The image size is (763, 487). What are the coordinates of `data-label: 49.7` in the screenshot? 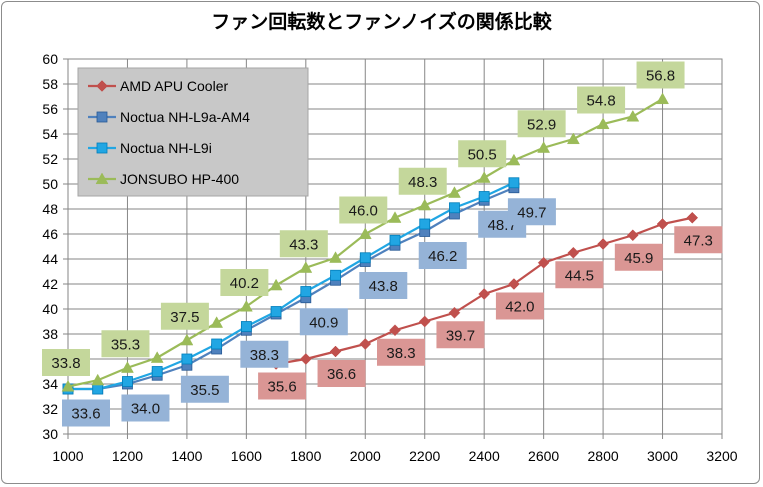 It's located at (531, 212).